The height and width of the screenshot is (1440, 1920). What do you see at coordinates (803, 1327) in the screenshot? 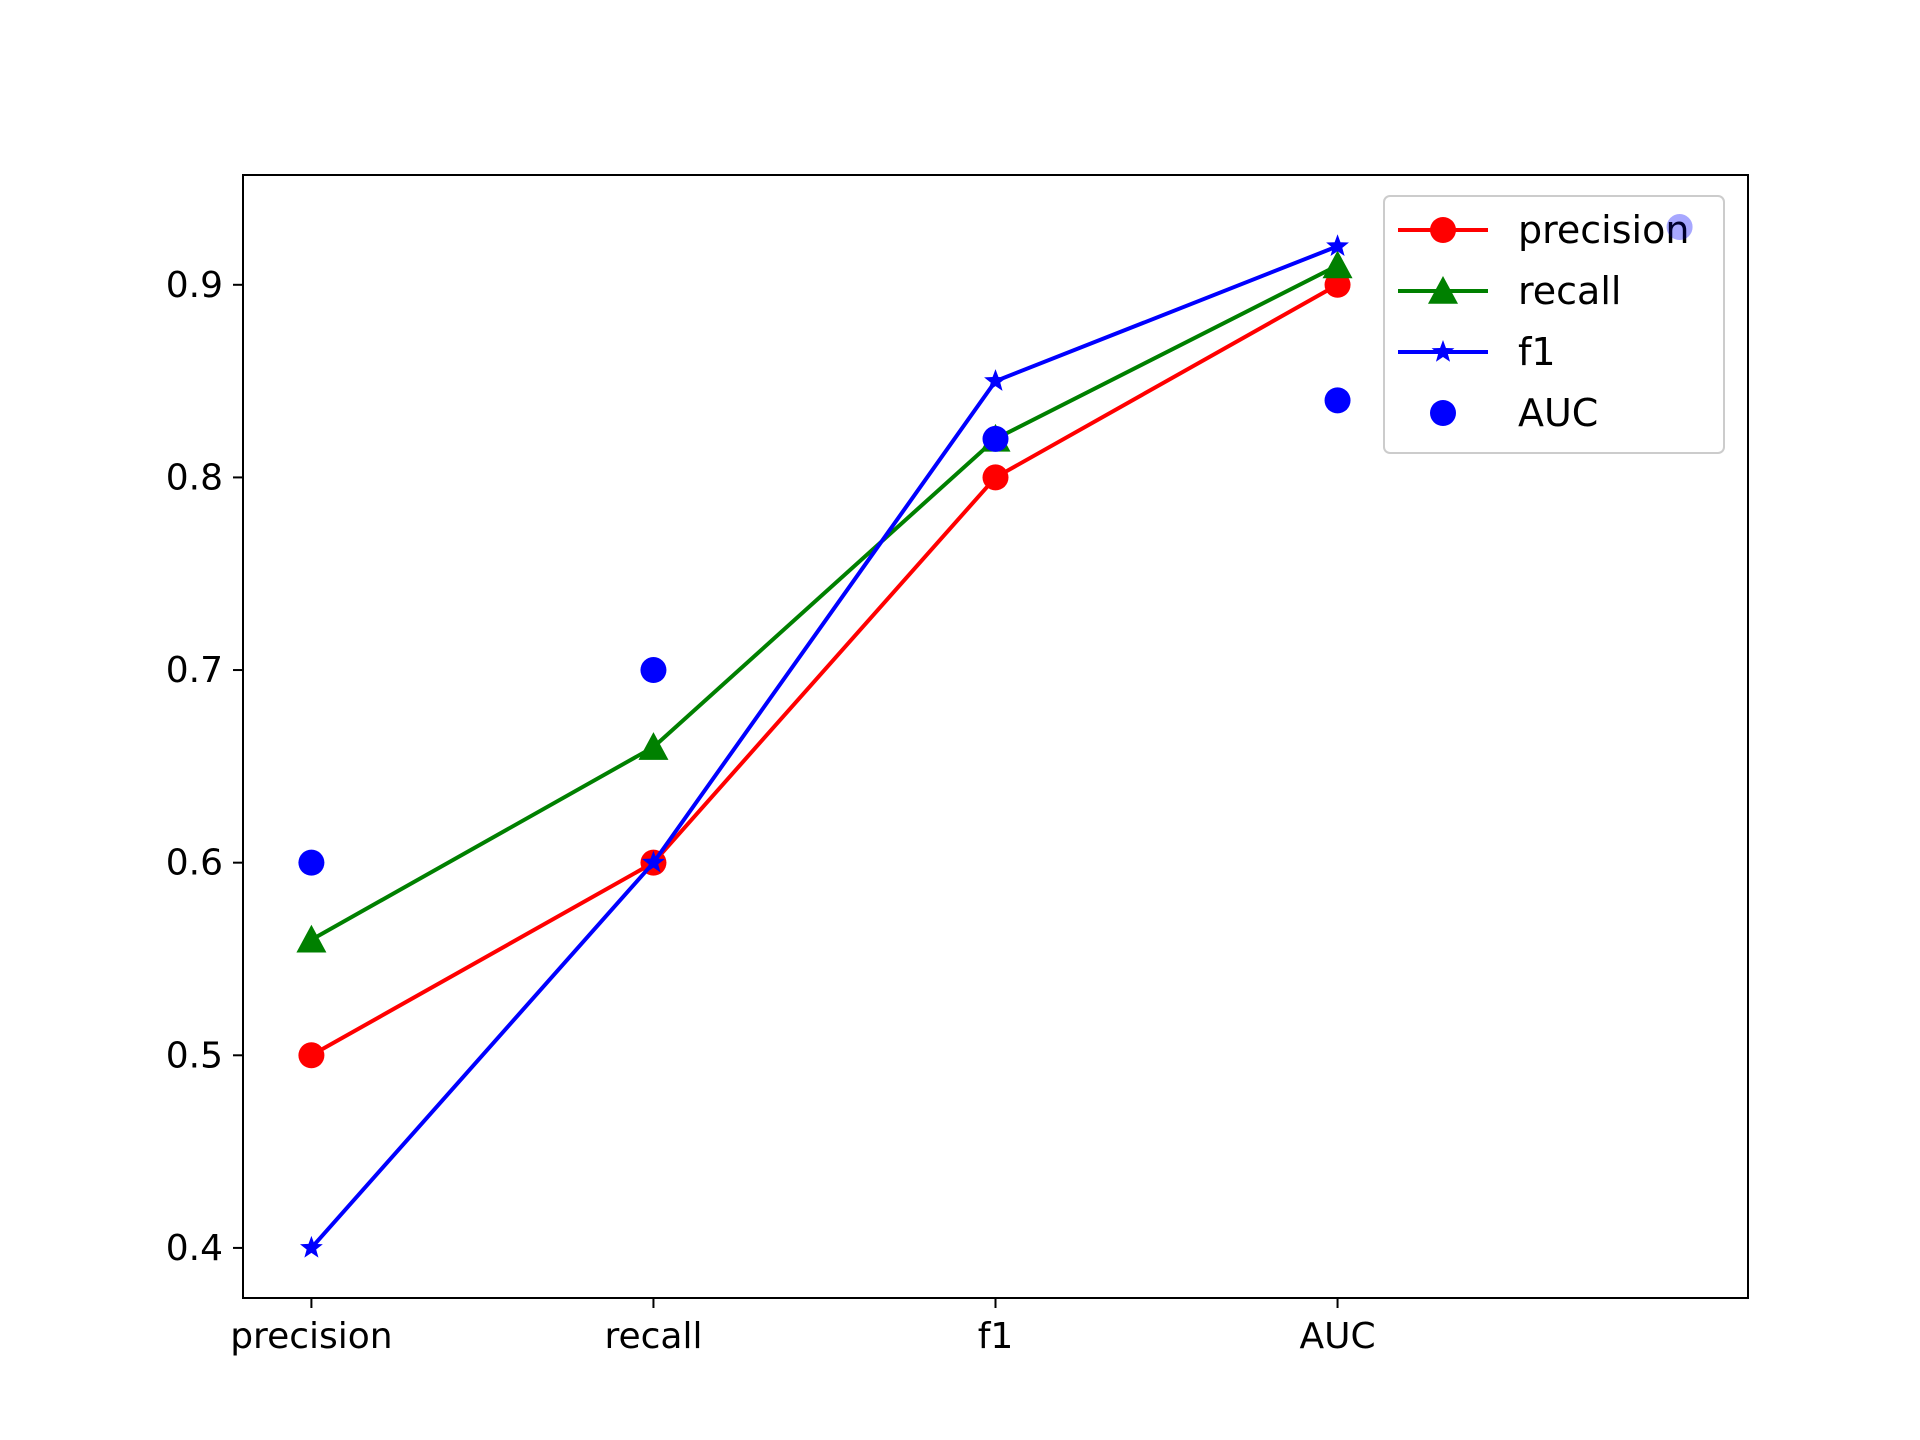
I see `x-axis: precision recall f1 AUC` at bounding box center [803, 1327].